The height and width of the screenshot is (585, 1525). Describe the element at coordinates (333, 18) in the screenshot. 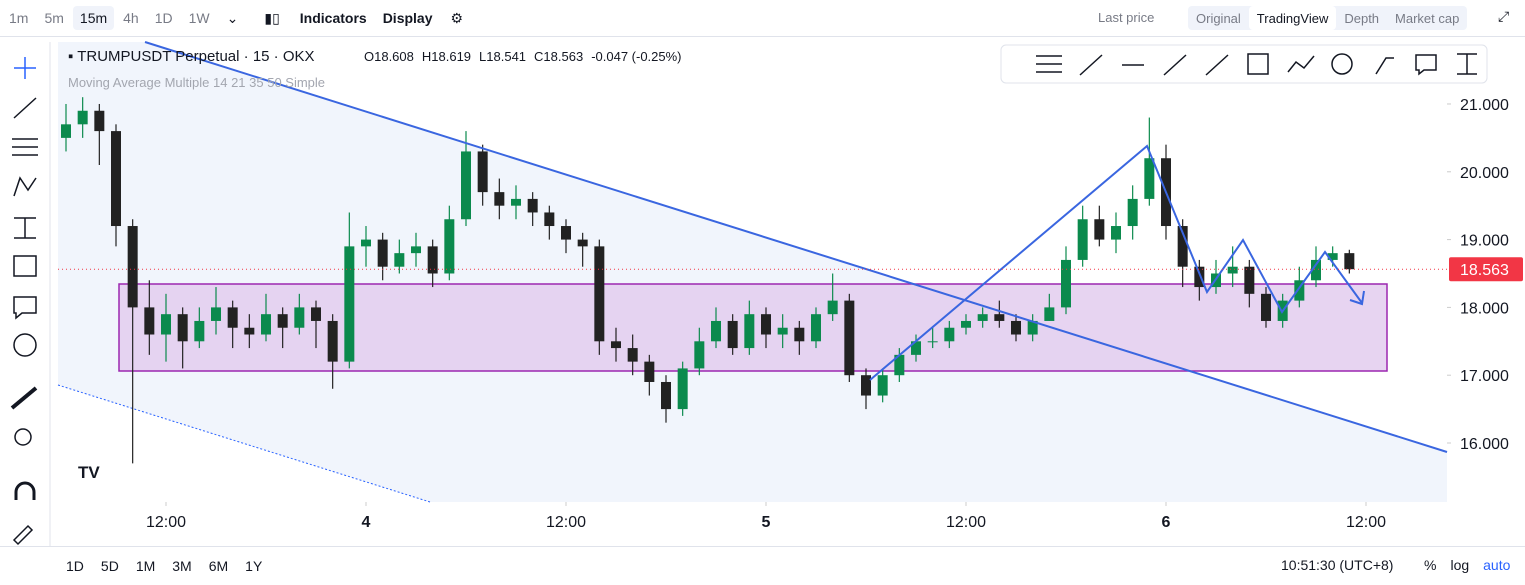

I see `indicators-button: Indicators` at that location.